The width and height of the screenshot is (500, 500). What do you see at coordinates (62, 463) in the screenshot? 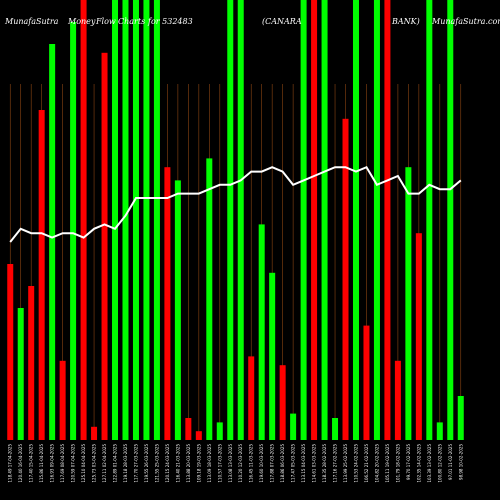
I see `x-tick-label: 117.69 08-04-2025` at bounding box center [62, 463].